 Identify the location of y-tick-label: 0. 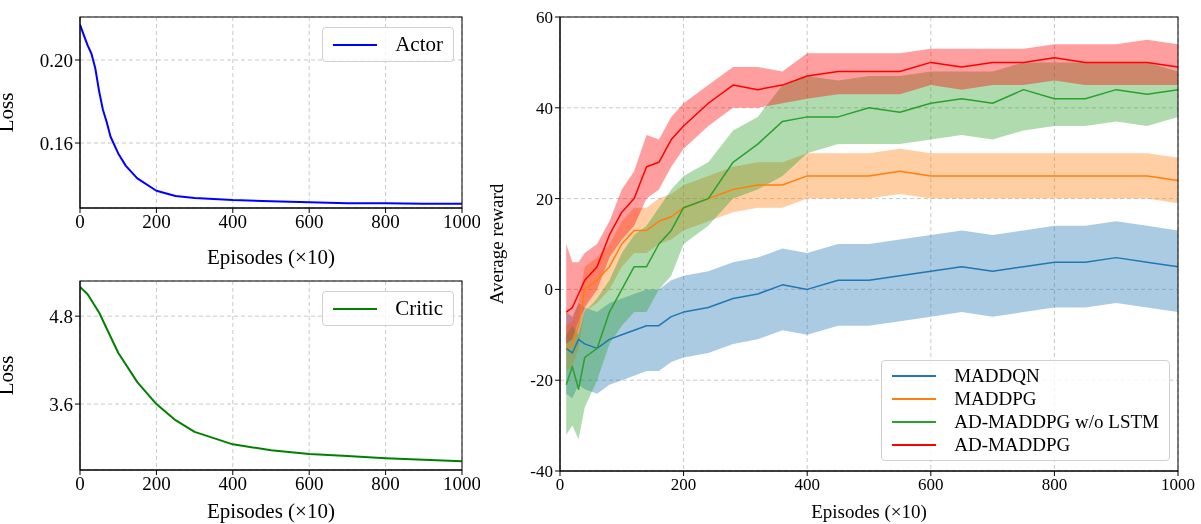
(548, 290).